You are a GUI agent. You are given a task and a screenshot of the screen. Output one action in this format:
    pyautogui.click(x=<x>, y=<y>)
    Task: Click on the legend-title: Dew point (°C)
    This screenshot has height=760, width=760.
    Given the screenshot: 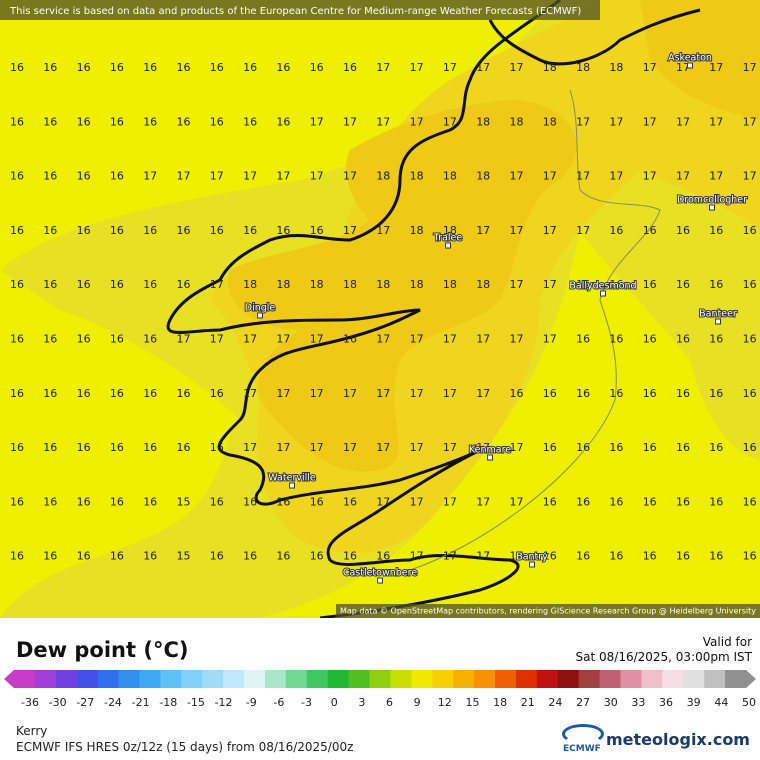 What is the action you would take?
    pyautogui.click(x=102, y=650)
    